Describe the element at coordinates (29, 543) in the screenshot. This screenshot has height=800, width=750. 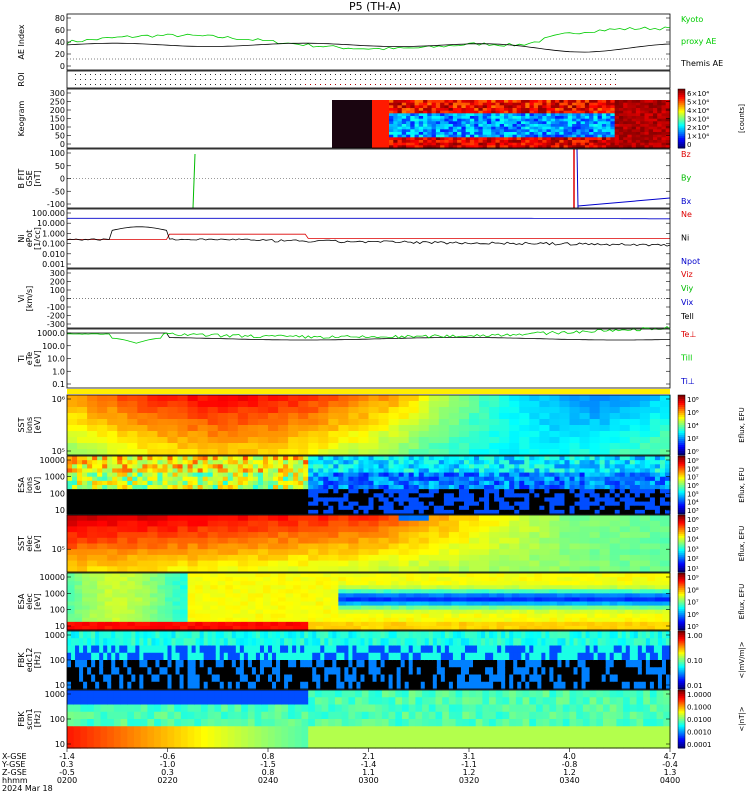
I see `y-axis-label: elec` at that location.